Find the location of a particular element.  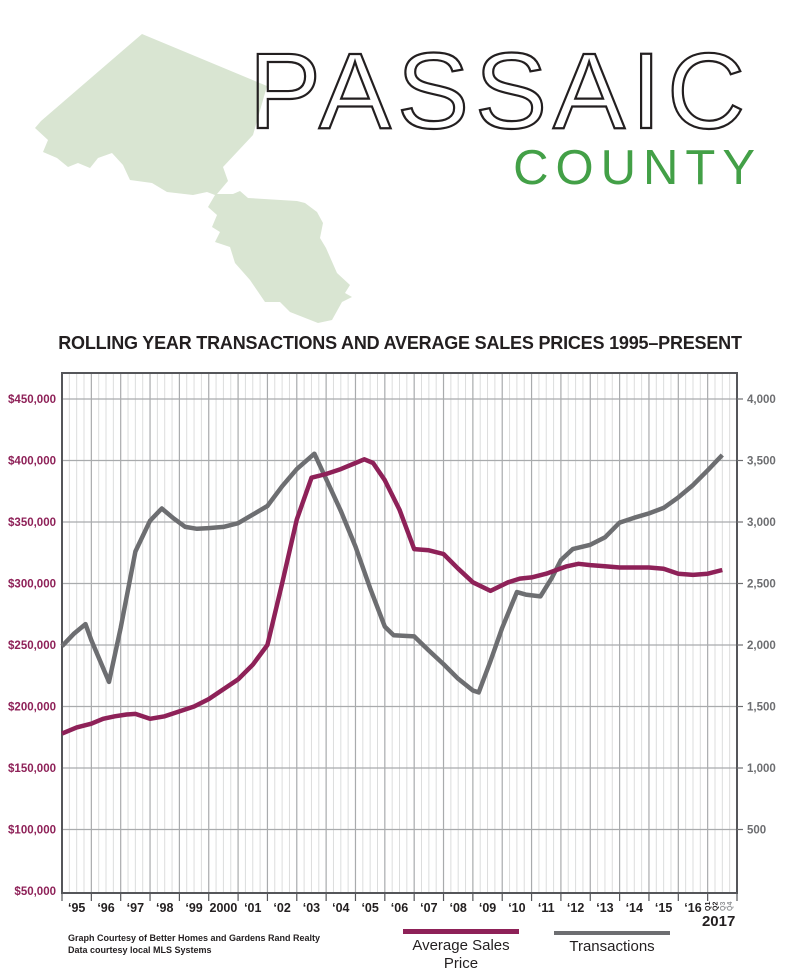

county-map-shape is located at coordinates (193, 178).